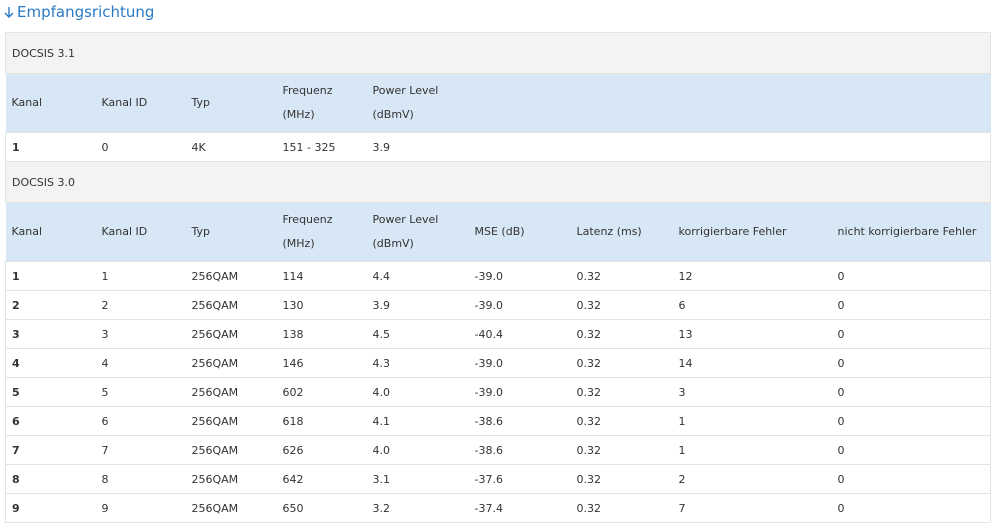 This screenshot has height=526, width=999. I want to click on data-row: 9 9 256QAM 650 3.2 -37.4 0.32 7 0, so click(498, 508).